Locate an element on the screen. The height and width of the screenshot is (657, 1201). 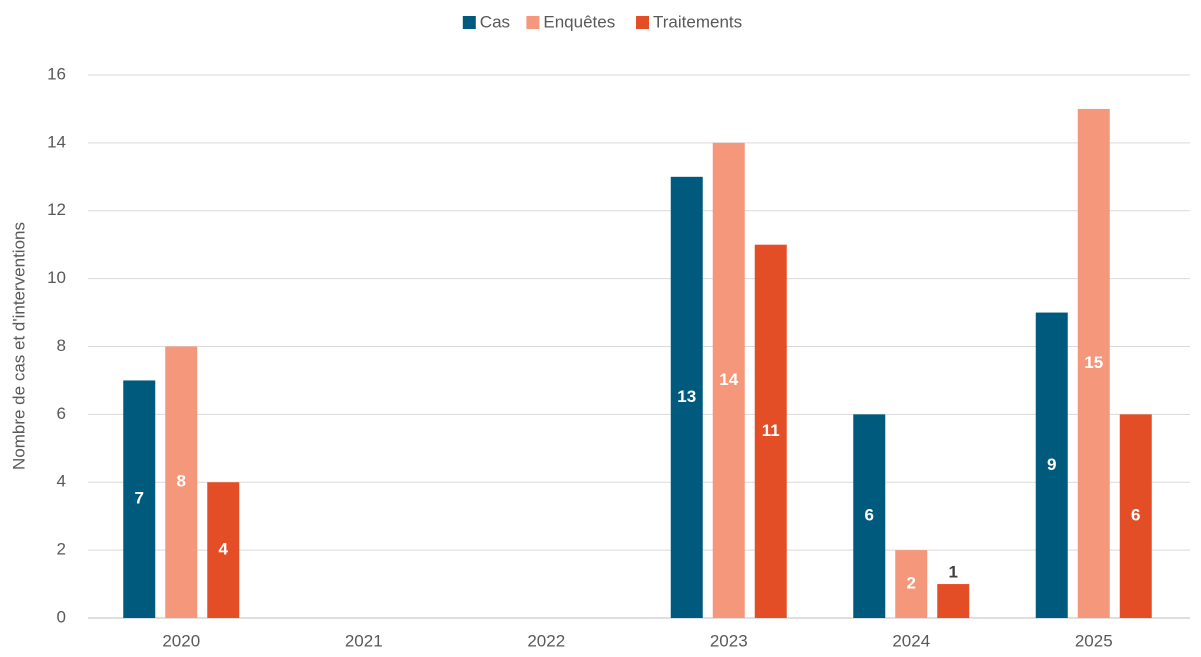
y-tick-label: 6 is located at coordinates (61, 413).